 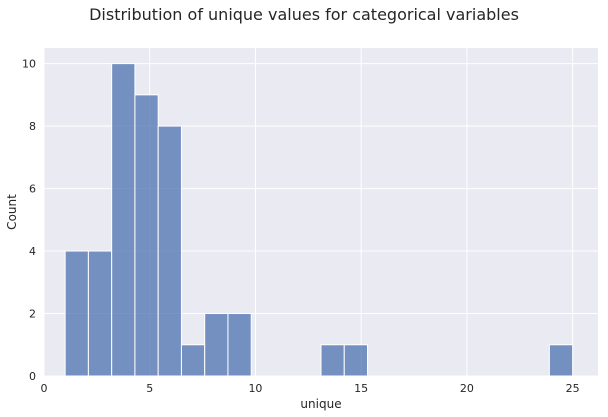 What do you see at coordinates (573, 388) in the screenshot?
I see `x-tick-label: 25` at bounding box center [573, 388].